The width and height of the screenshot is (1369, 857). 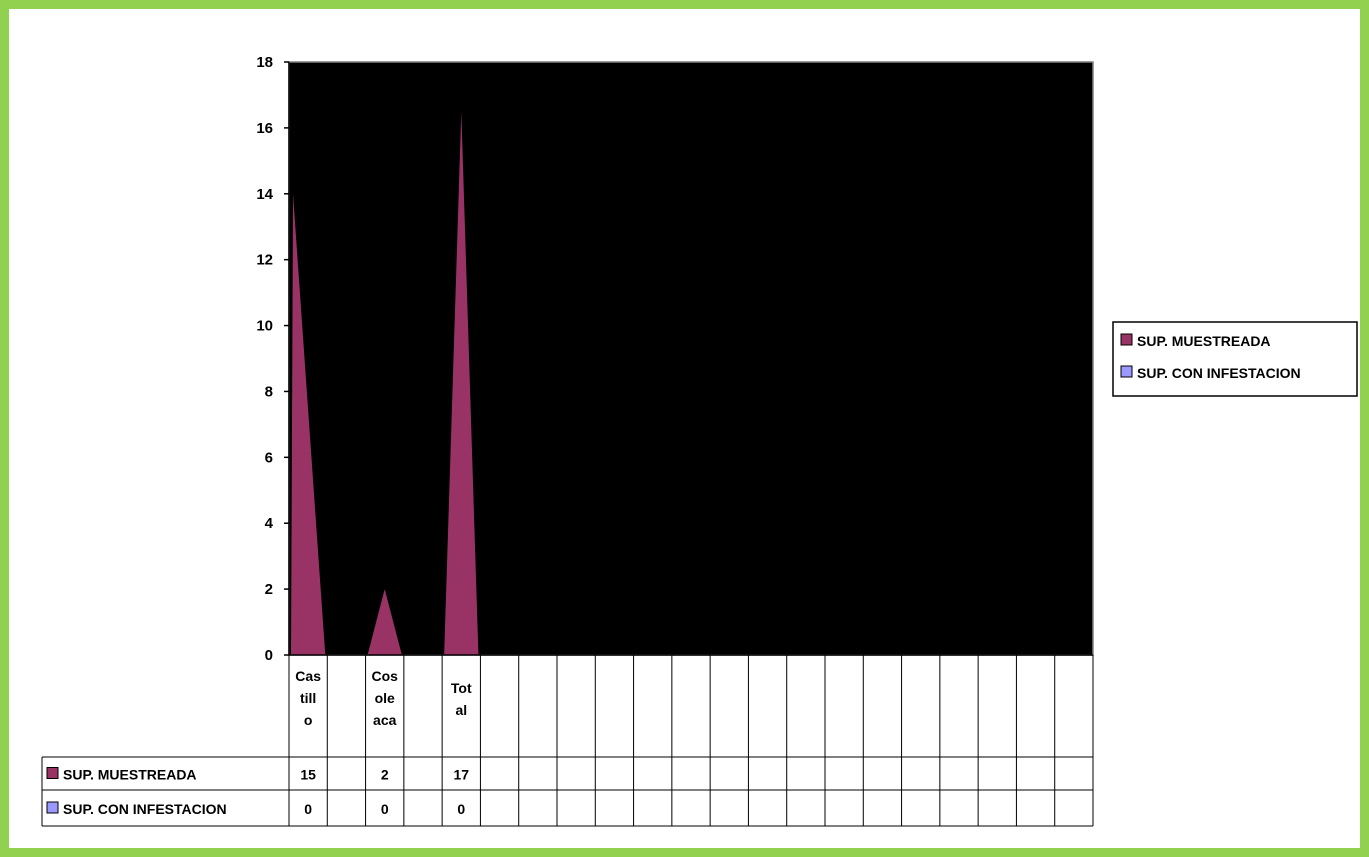 I want to click on x-category-label: al, so click(x=461, y=710).